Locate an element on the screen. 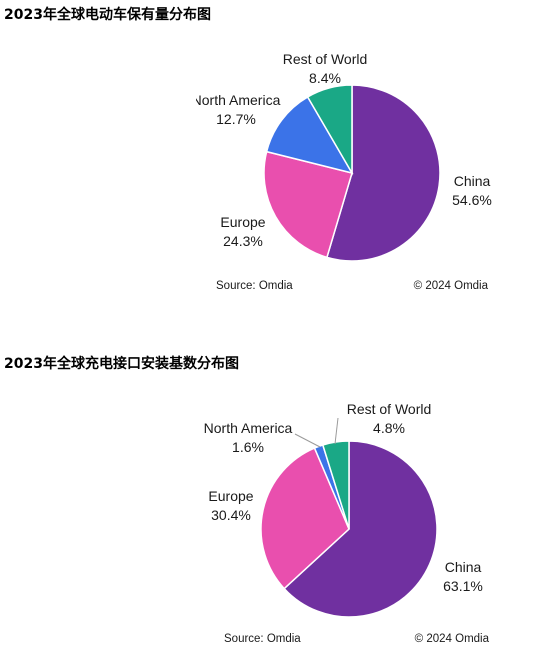 The height and width of the screenshot is (659, 539). chart-1-heading: 2023年全球电动车保有量分布图 is located at coordinates (107, 15).